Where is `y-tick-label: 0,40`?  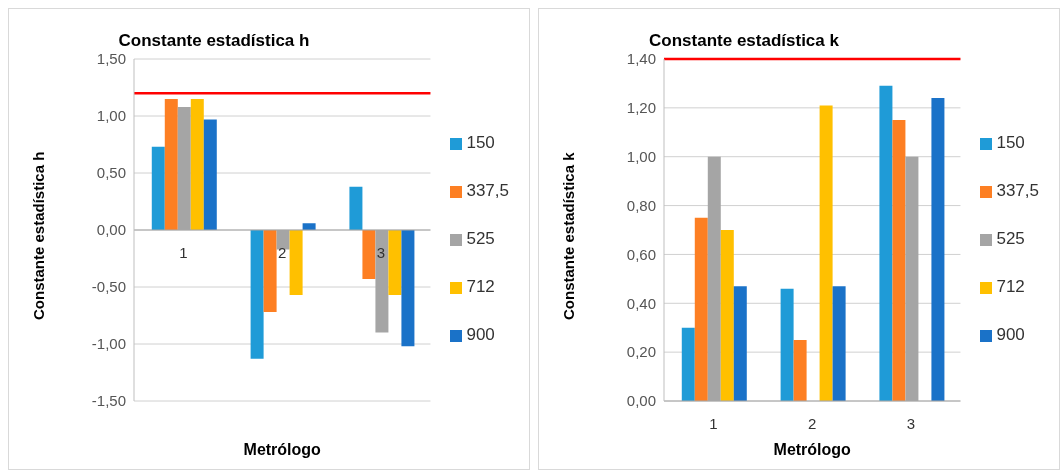
y-tick-label: 0,40 is located at coordinates (641, 303).